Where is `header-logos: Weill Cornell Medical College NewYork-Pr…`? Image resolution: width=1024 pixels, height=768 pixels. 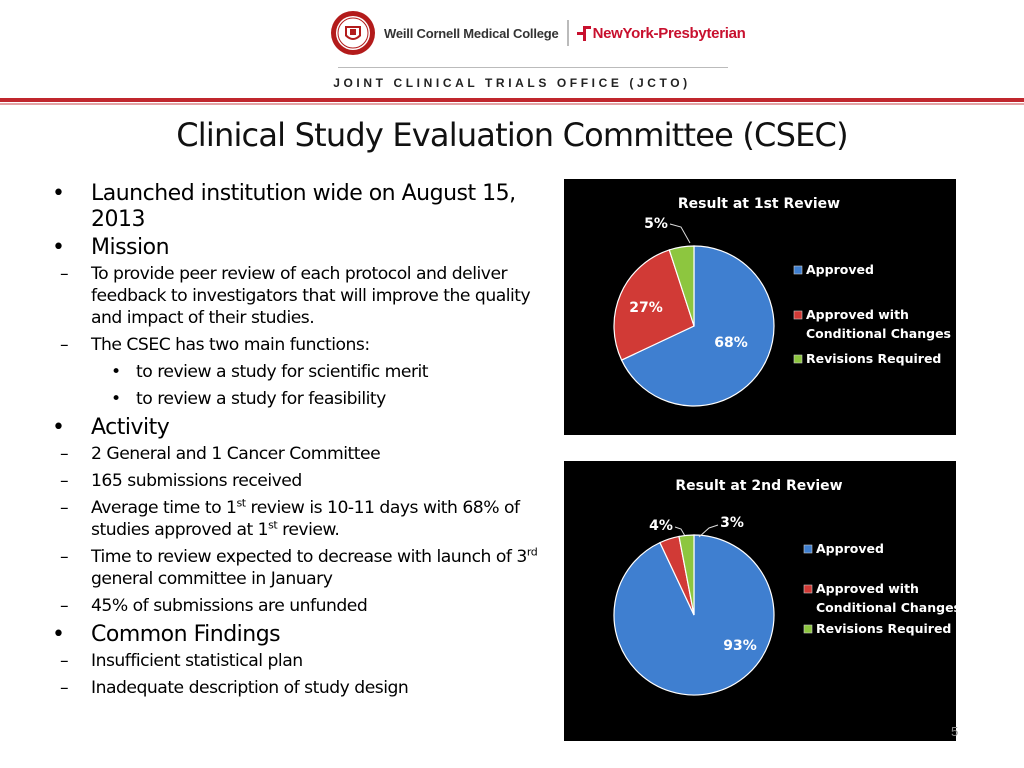 header-logos: Weill Cornell Medical College NewYork-Pr… is located at coordinates (538, 33).